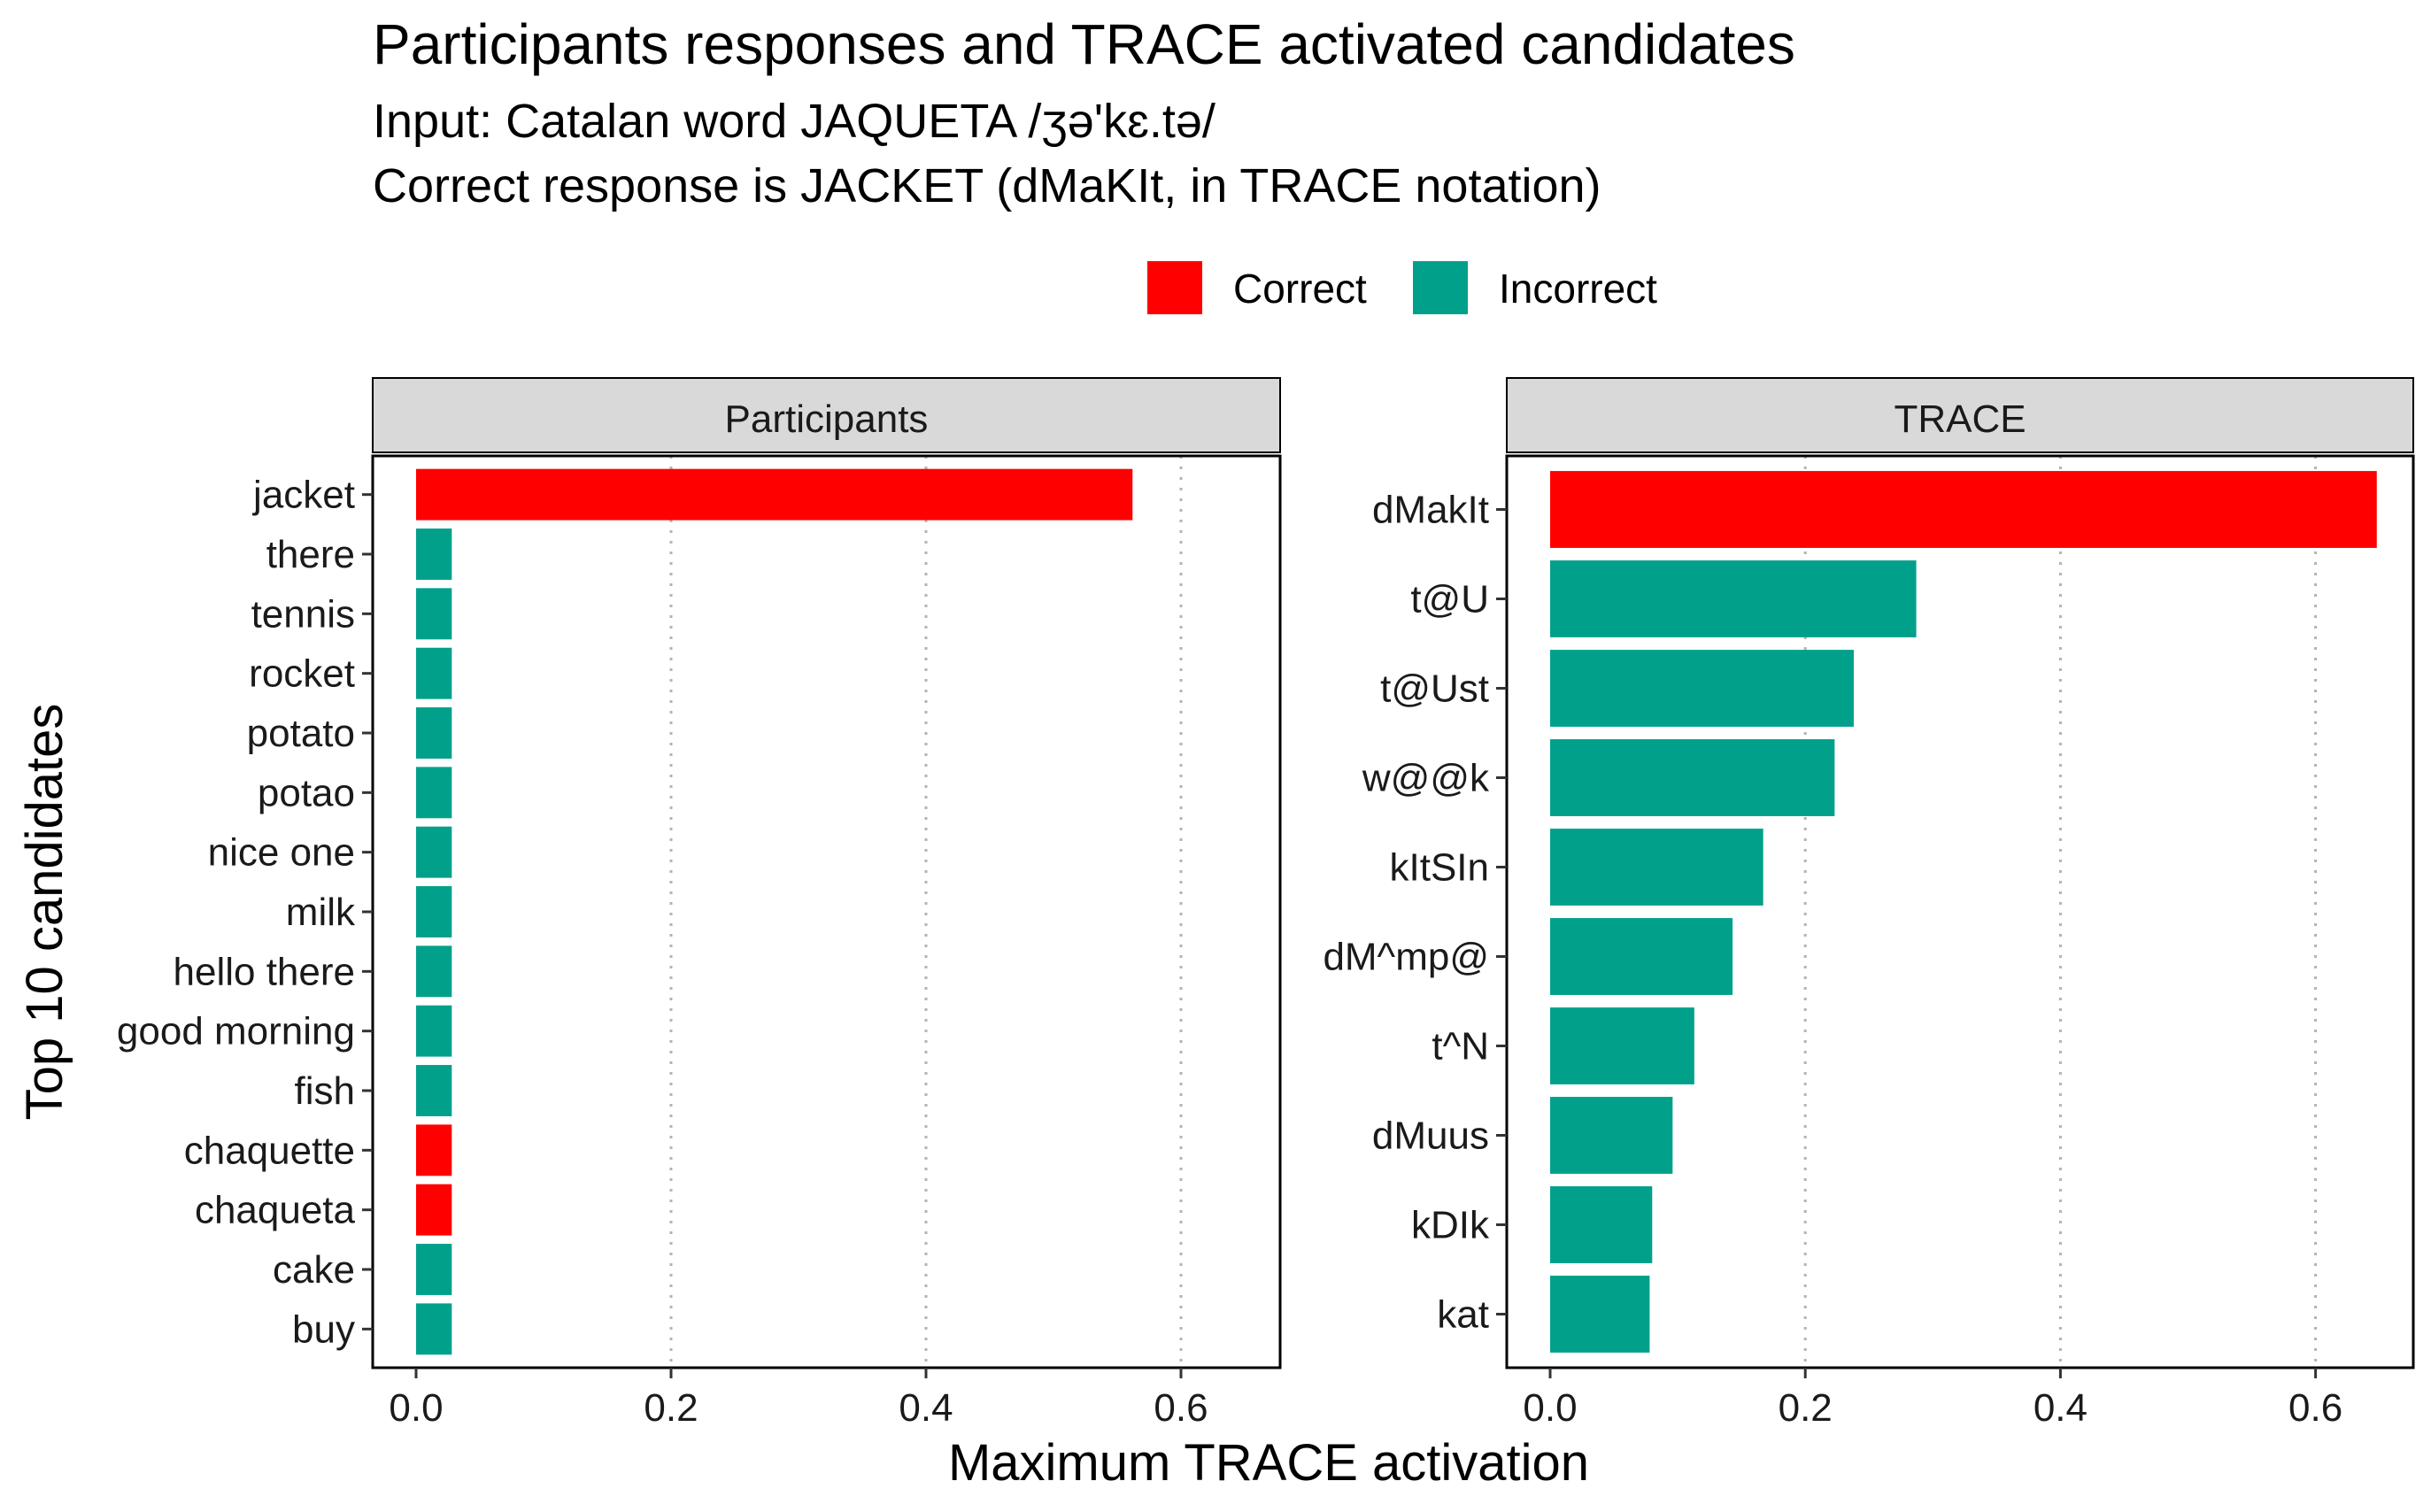 The width and height of the screenshot is (2431, 1512). Describe the element at coordinates (321, 912) in the screenshot. I see `y-tick-label: milk` at that location.